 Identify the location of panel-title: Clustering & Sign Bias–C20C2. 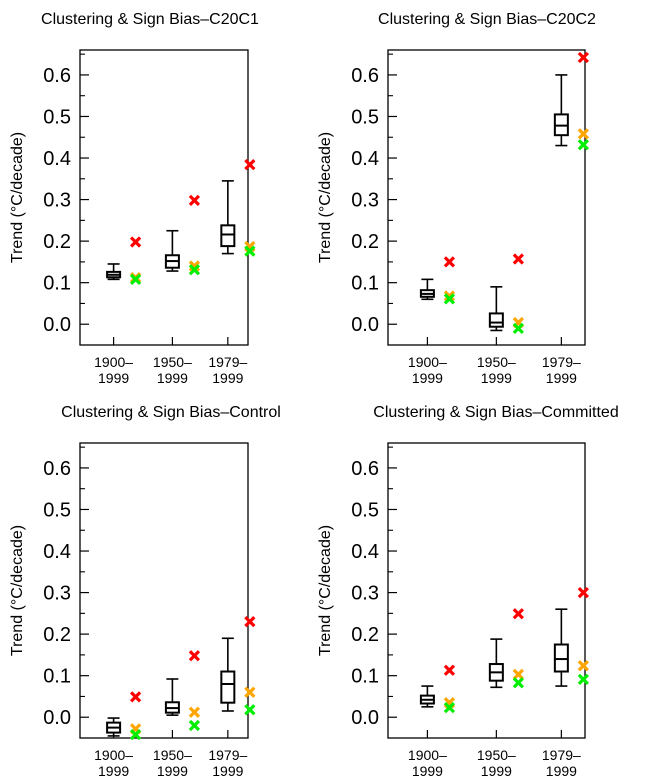
(487, 19).